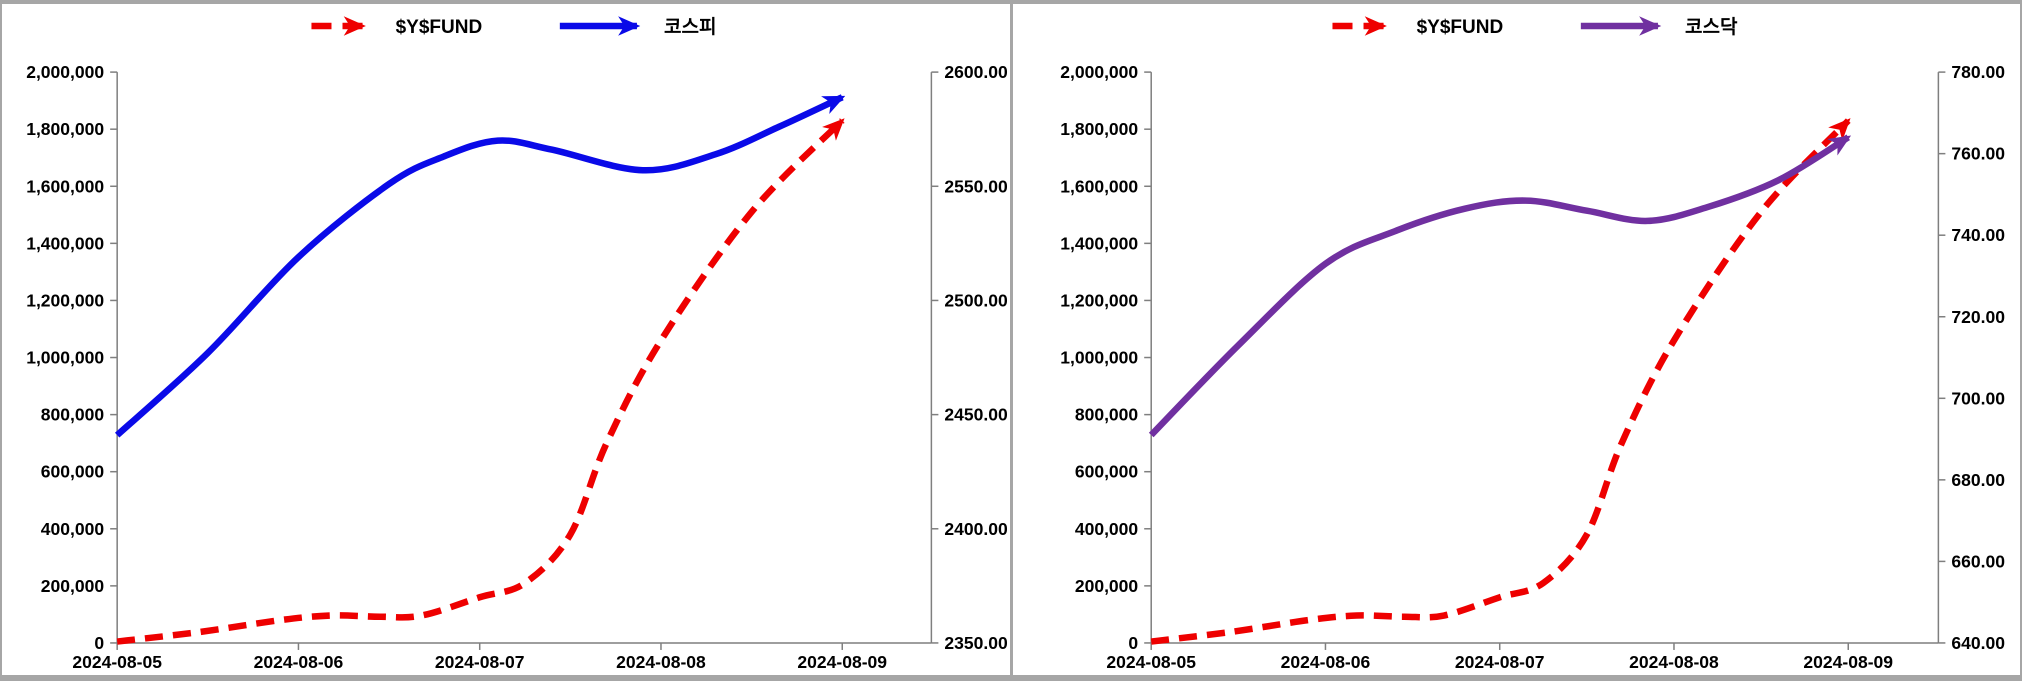 This screenshot has width=2022, height=681. What do you see at coordinates (1978, 643) in the screenshot?
I see `right-axis-tick-label: 640.00` at bounding box center [1978, 643].